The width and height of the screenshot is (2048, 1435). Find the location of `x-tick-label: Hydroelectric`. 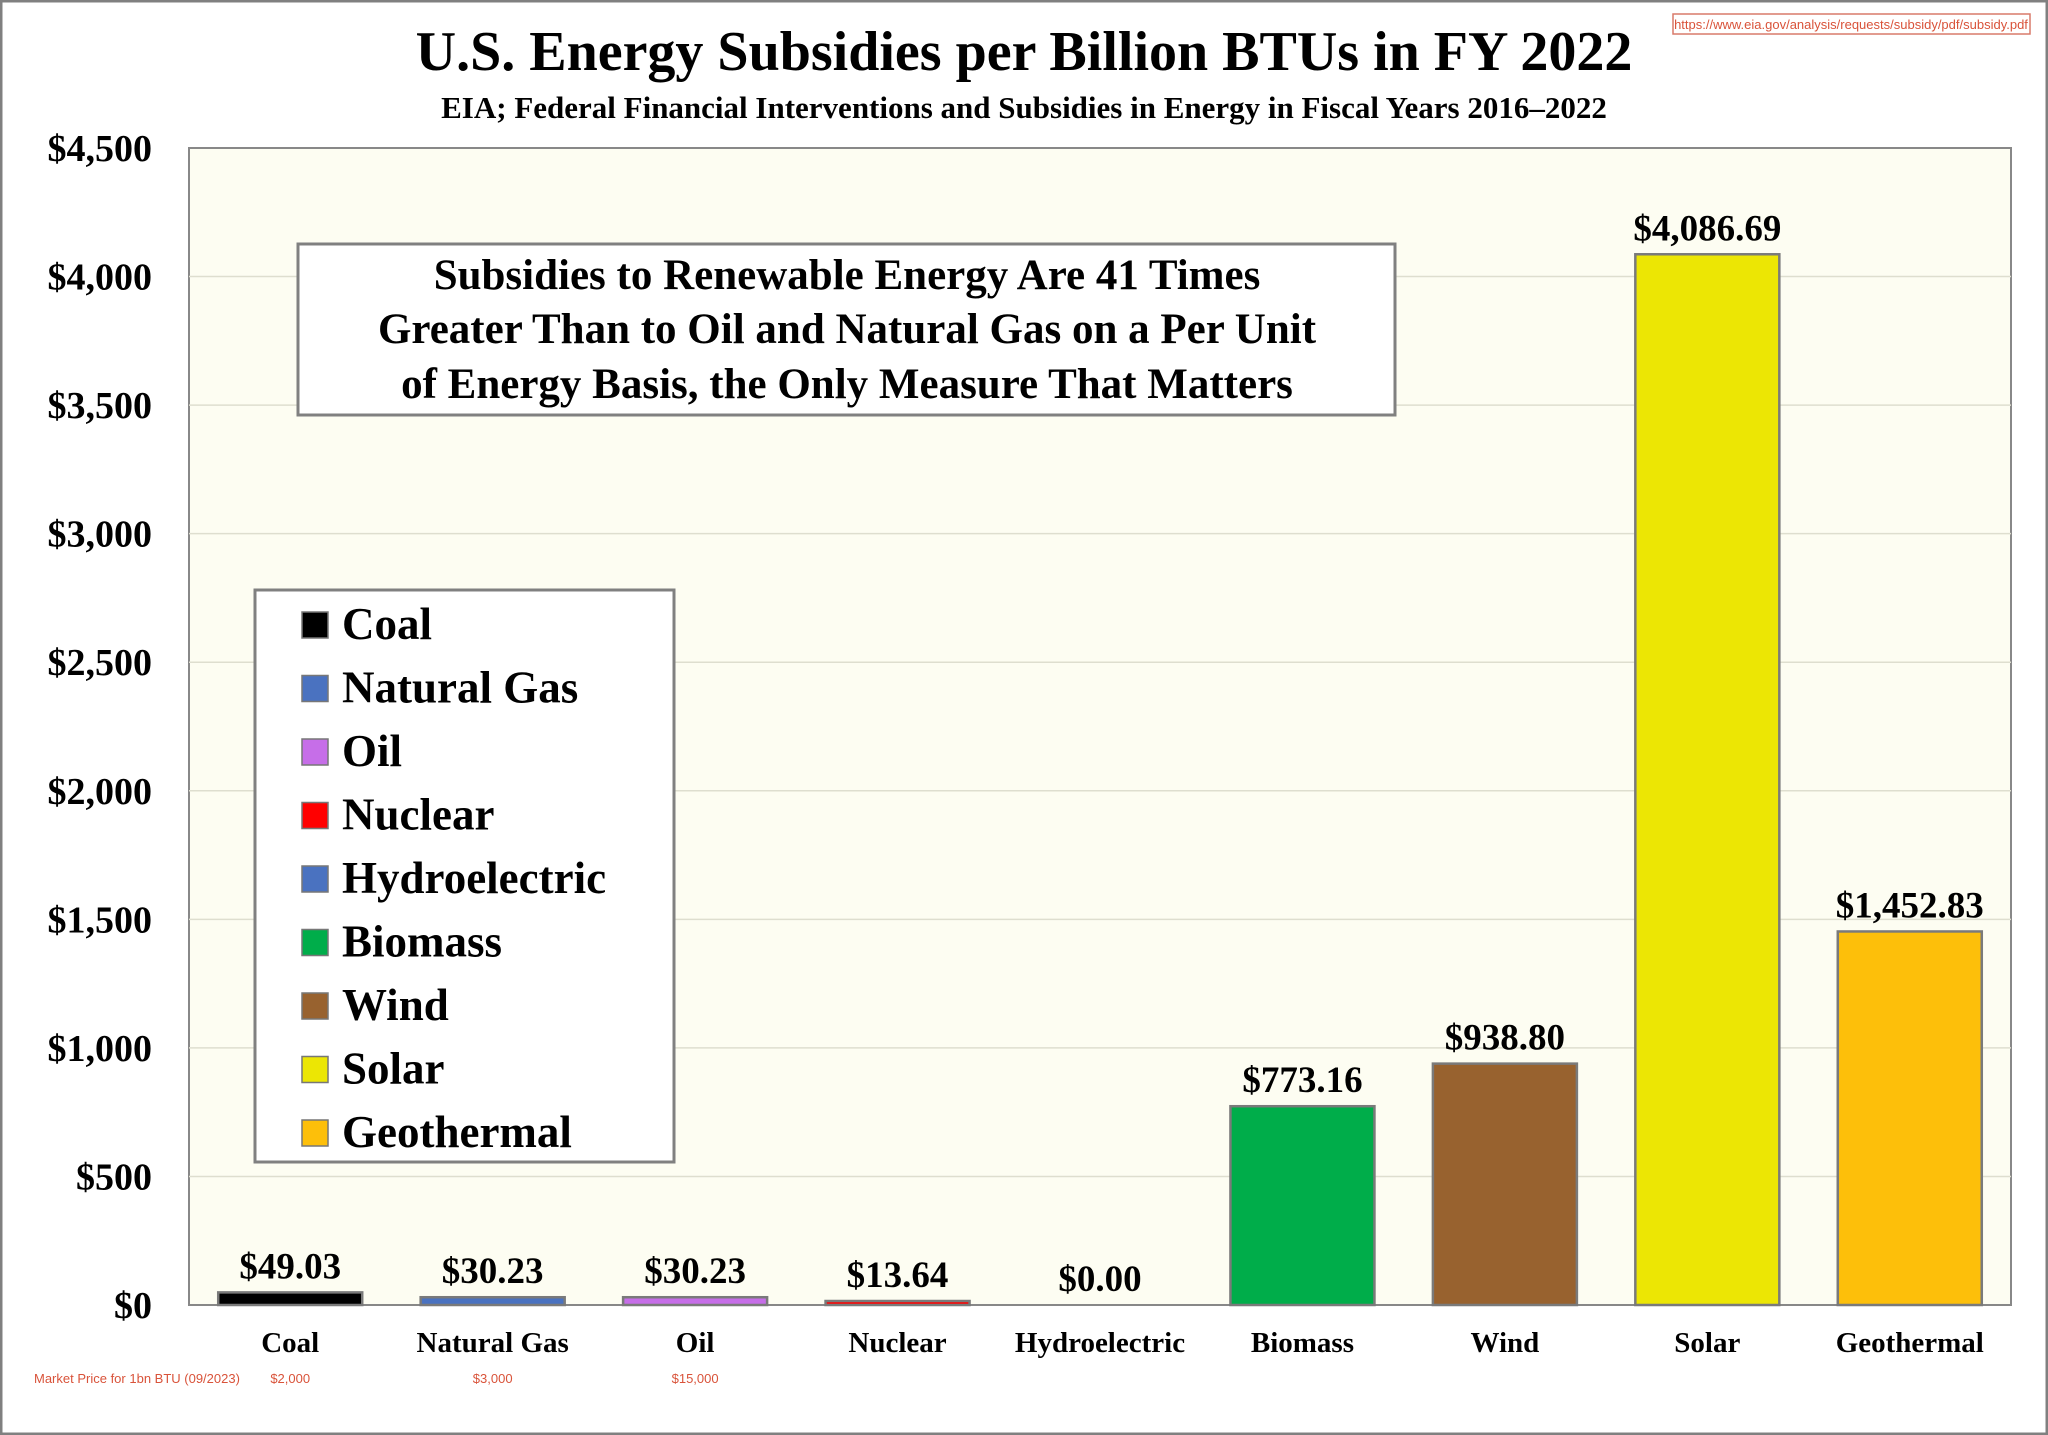

x-tick-label: Hydroelectric is located at coordinates (1100, 1343).